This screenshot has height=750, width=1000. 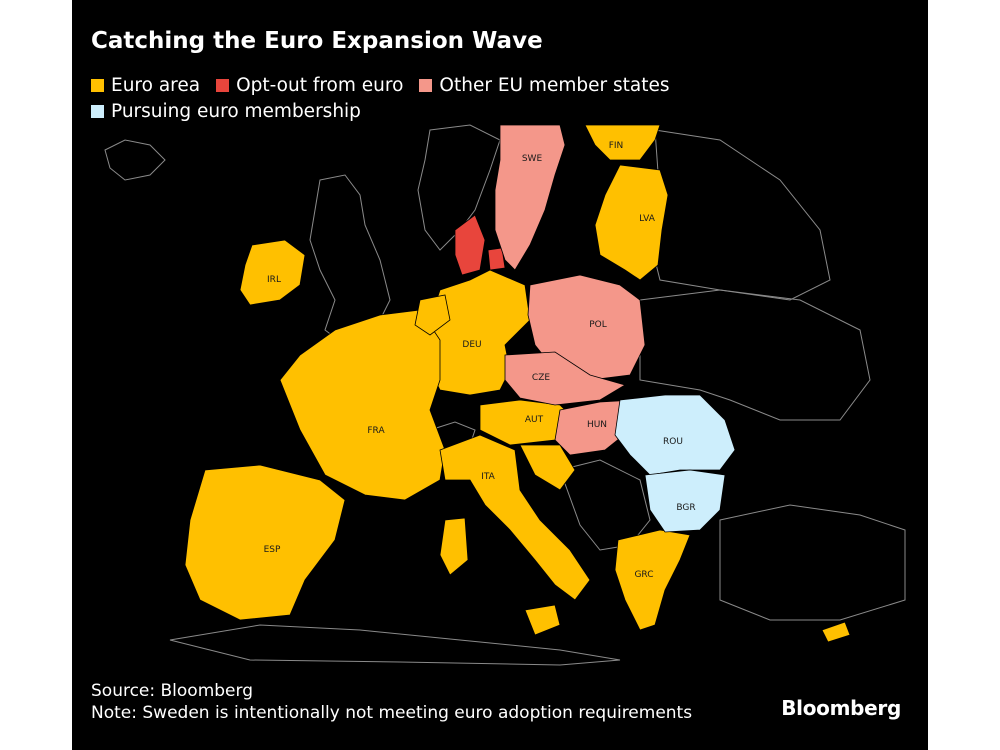 I want to click on country-CYP, so click(x=836, y=632).